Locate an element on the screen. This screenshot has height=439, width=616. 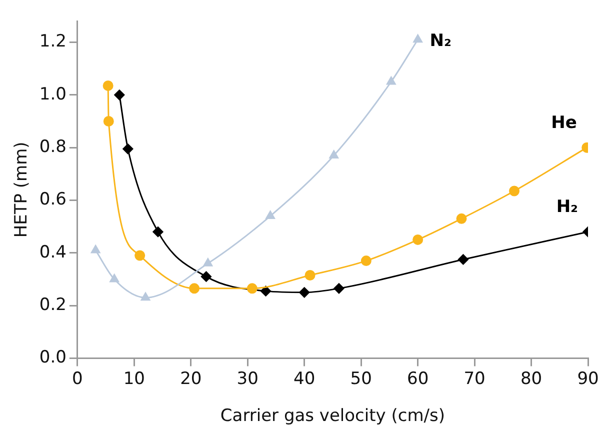
series-label: He is located at coordinates (564, 122).